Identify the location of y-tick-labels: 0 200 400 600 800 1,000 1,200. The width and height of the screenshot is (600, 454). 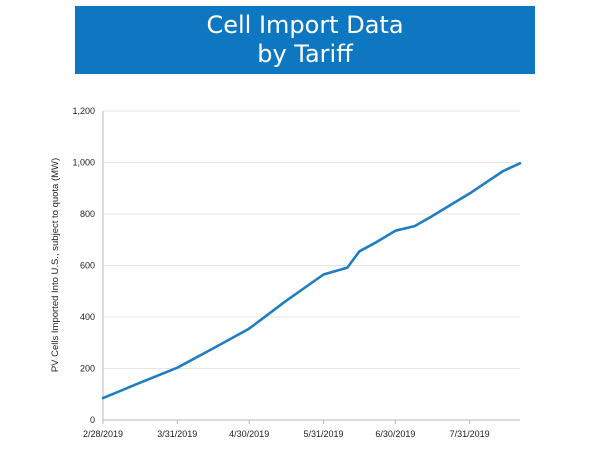
(83, 265).